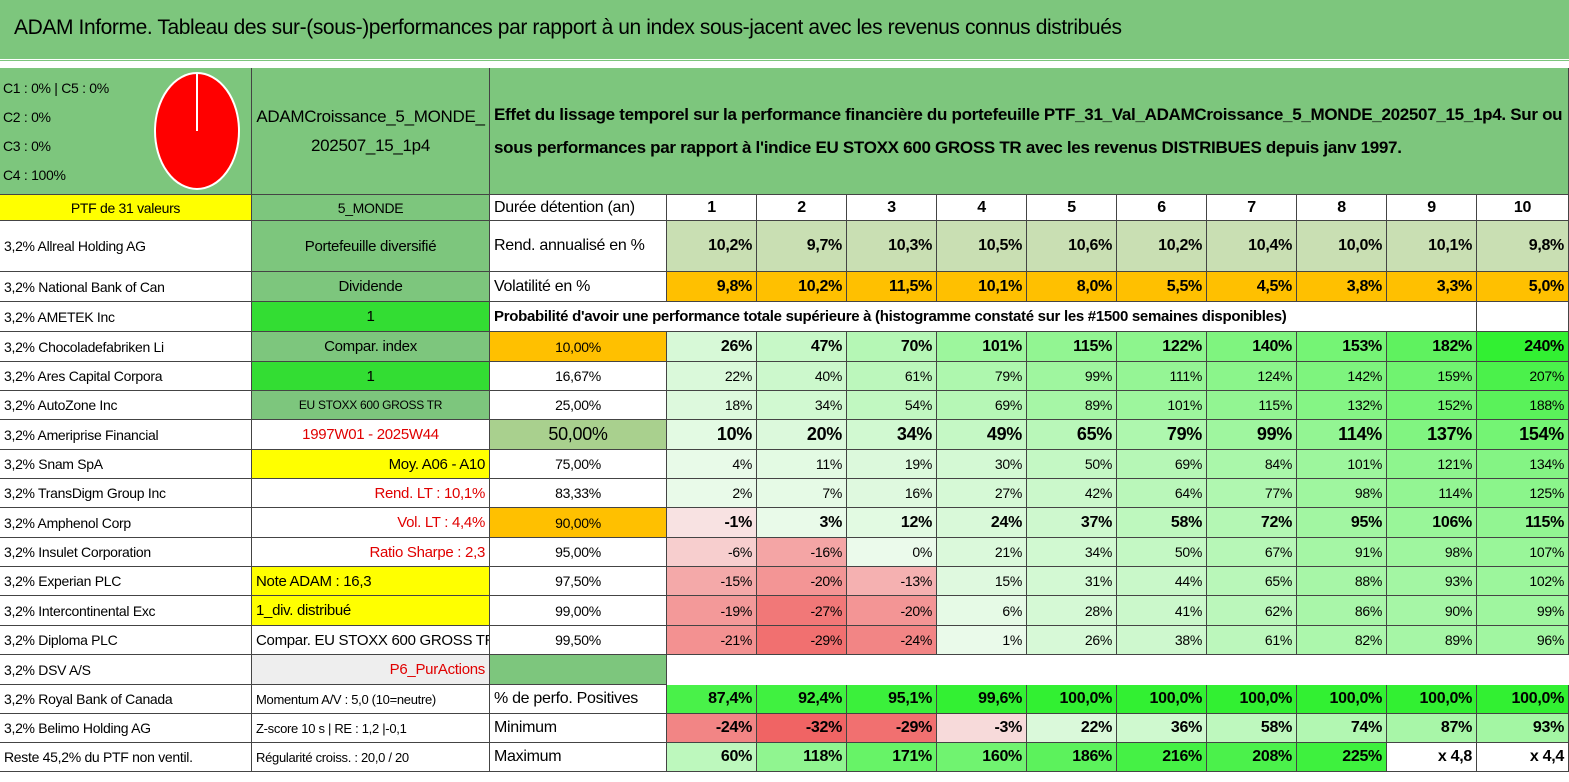  Describe the element at coordinates (1432, 246) in the screenshot. I see `value-cell: 10,1%` at that location.